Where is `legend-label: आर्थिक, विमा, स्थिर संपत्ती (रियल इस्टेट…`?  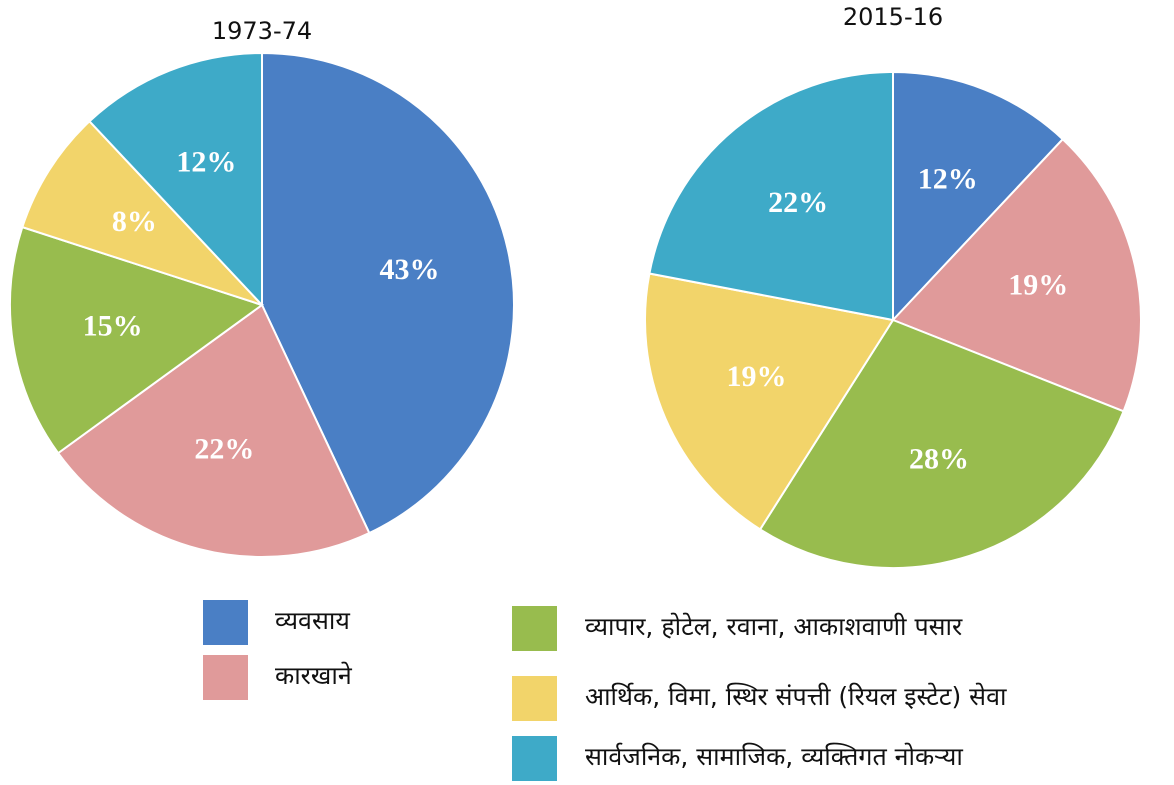 legend-label: आर्थिक, विमा, स्थिर संपत्ती (रियल इस्टेट… is located at coordinates (796, 696).